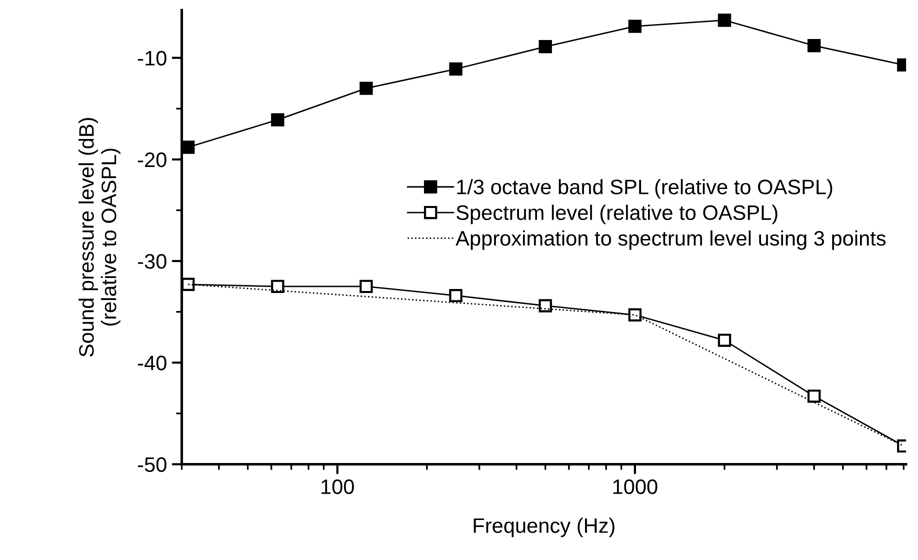  What do you see at coordinates (99, 237) in the screenshot?
I see `y-axis-title: Sound pressure level (dB) (relative to OASPL)` at bounding box center [99, 237].